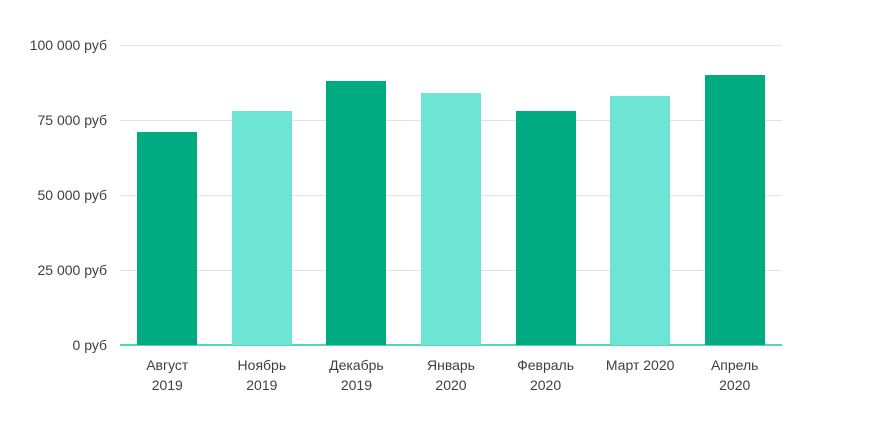  What do you see at coordinates (68, 44) in the screenshot?
I see `y-tick-label-100000: 100 000 руб` at bounding box center [68, 44].